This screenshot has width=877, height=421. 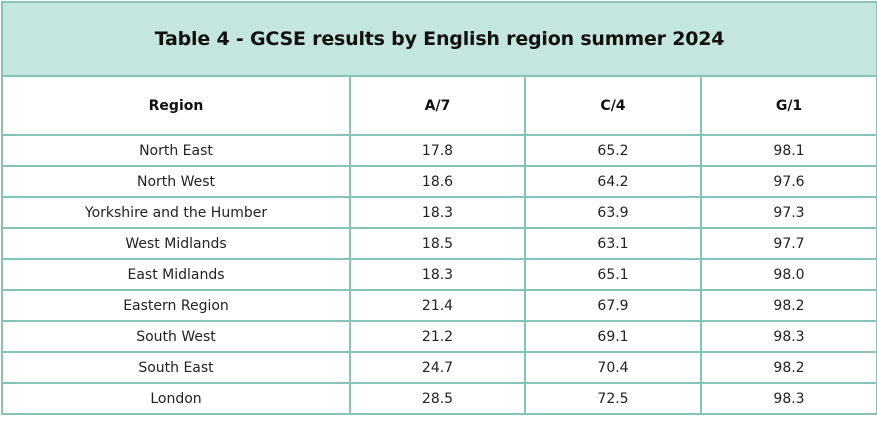 I want to click on g1-cell: 97.3, so click(x=788, y=212).